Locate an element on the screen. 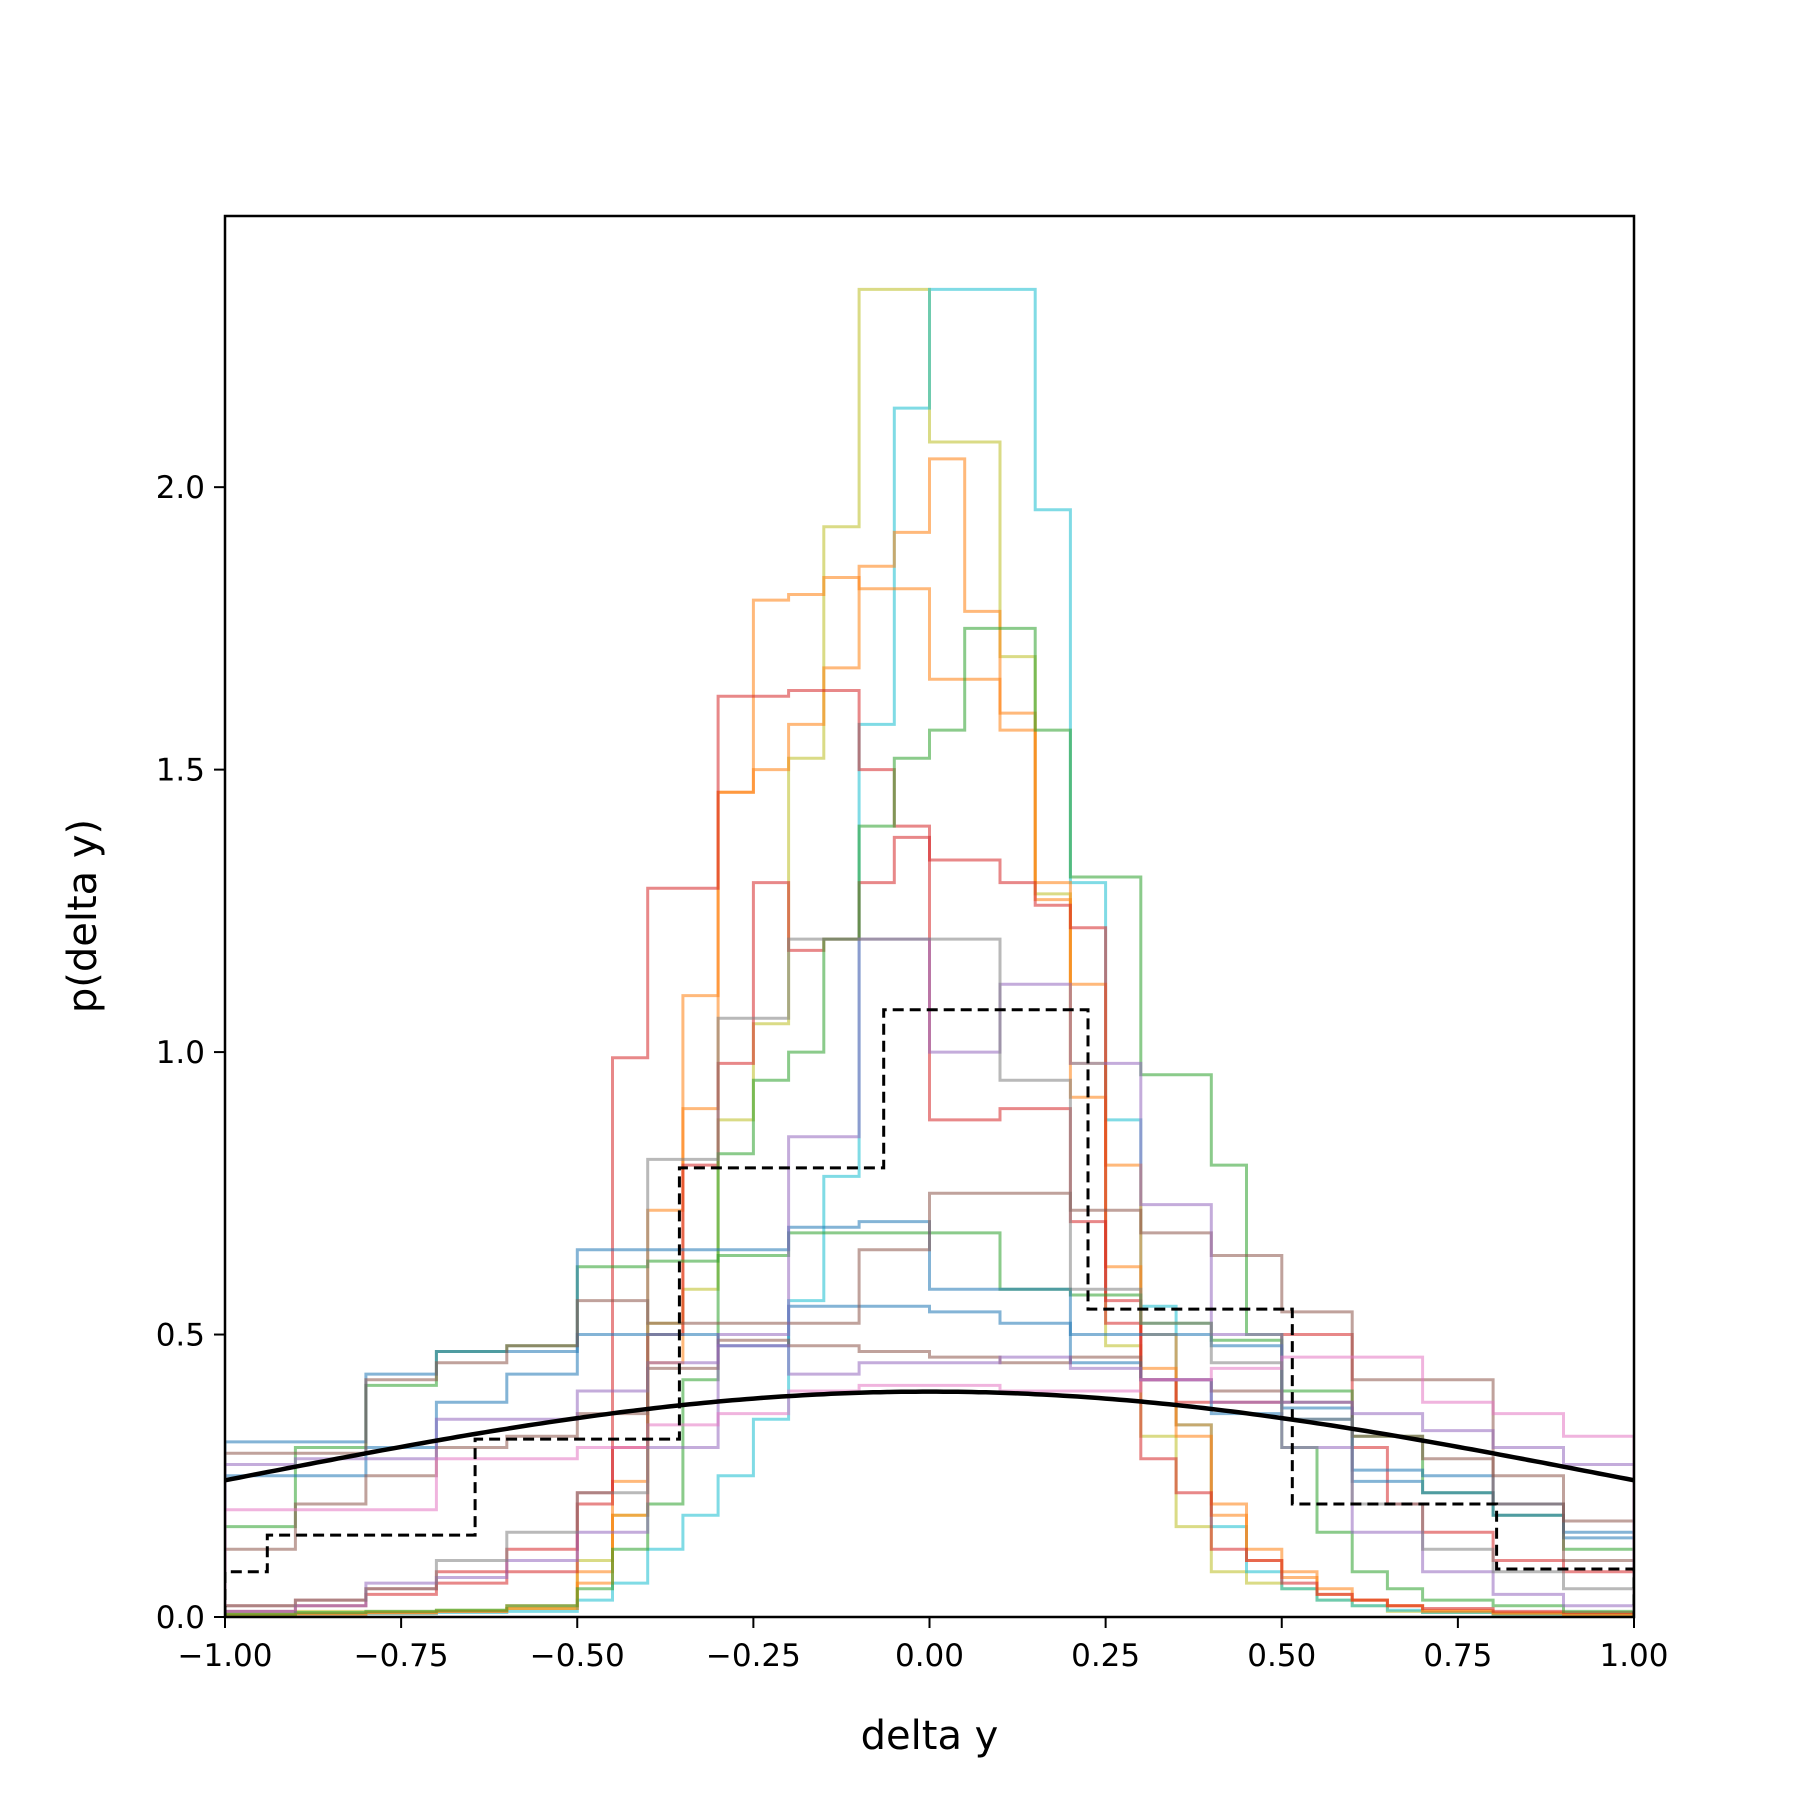 This screenshot has height=1800, width=1800. y-tick-label: 1.0 is located at coordinates (180, 1053).